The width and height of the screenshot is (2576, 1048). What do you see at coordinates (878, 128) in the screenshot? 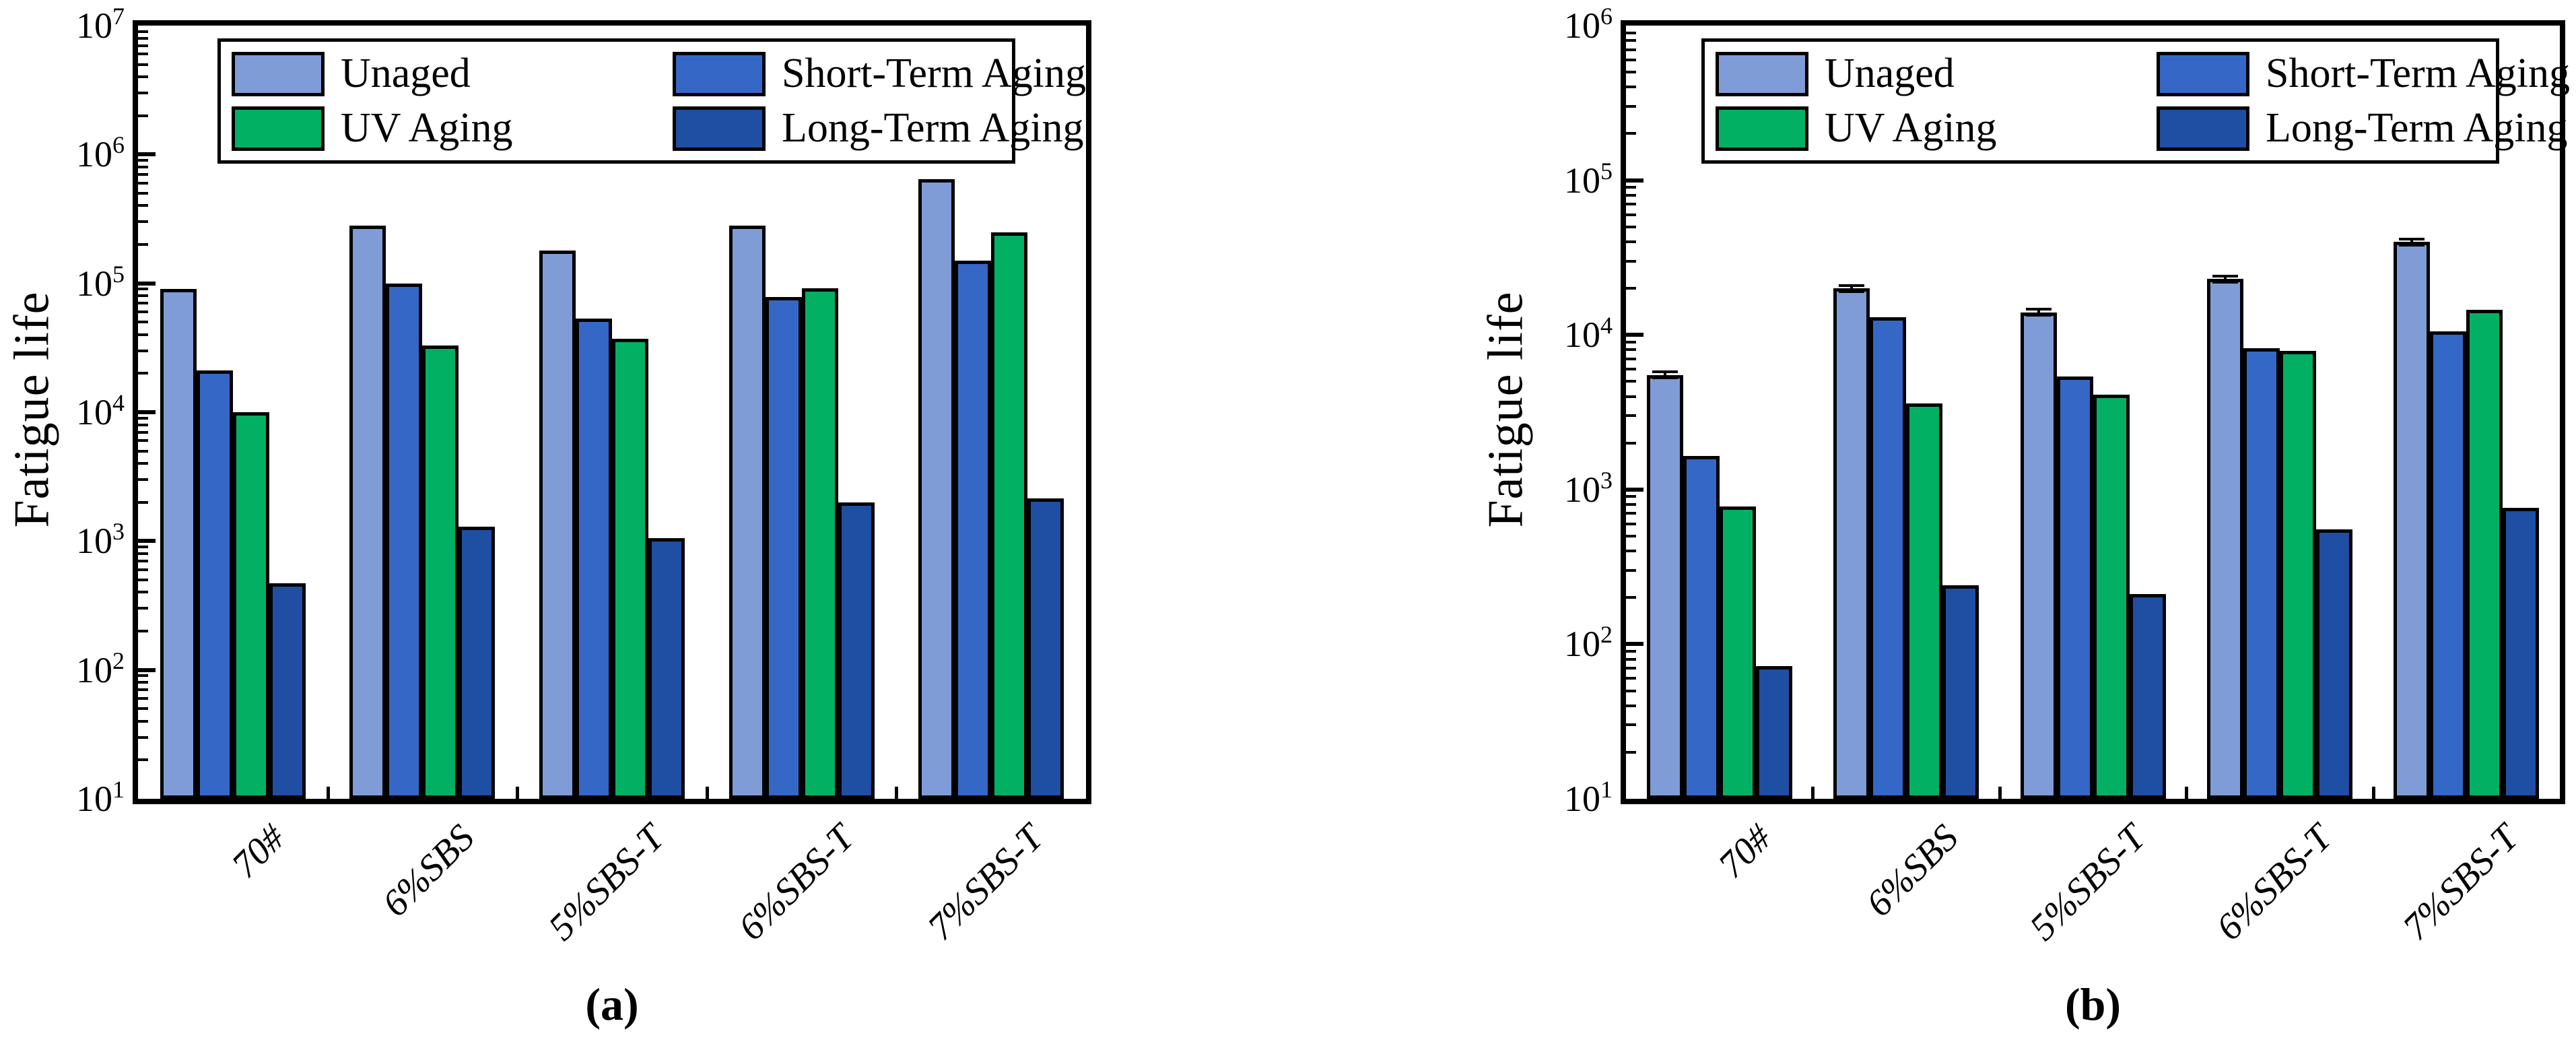
I see `legend-item-long-term-aging: Long-Term Aging` at bounding box center [878, 128].